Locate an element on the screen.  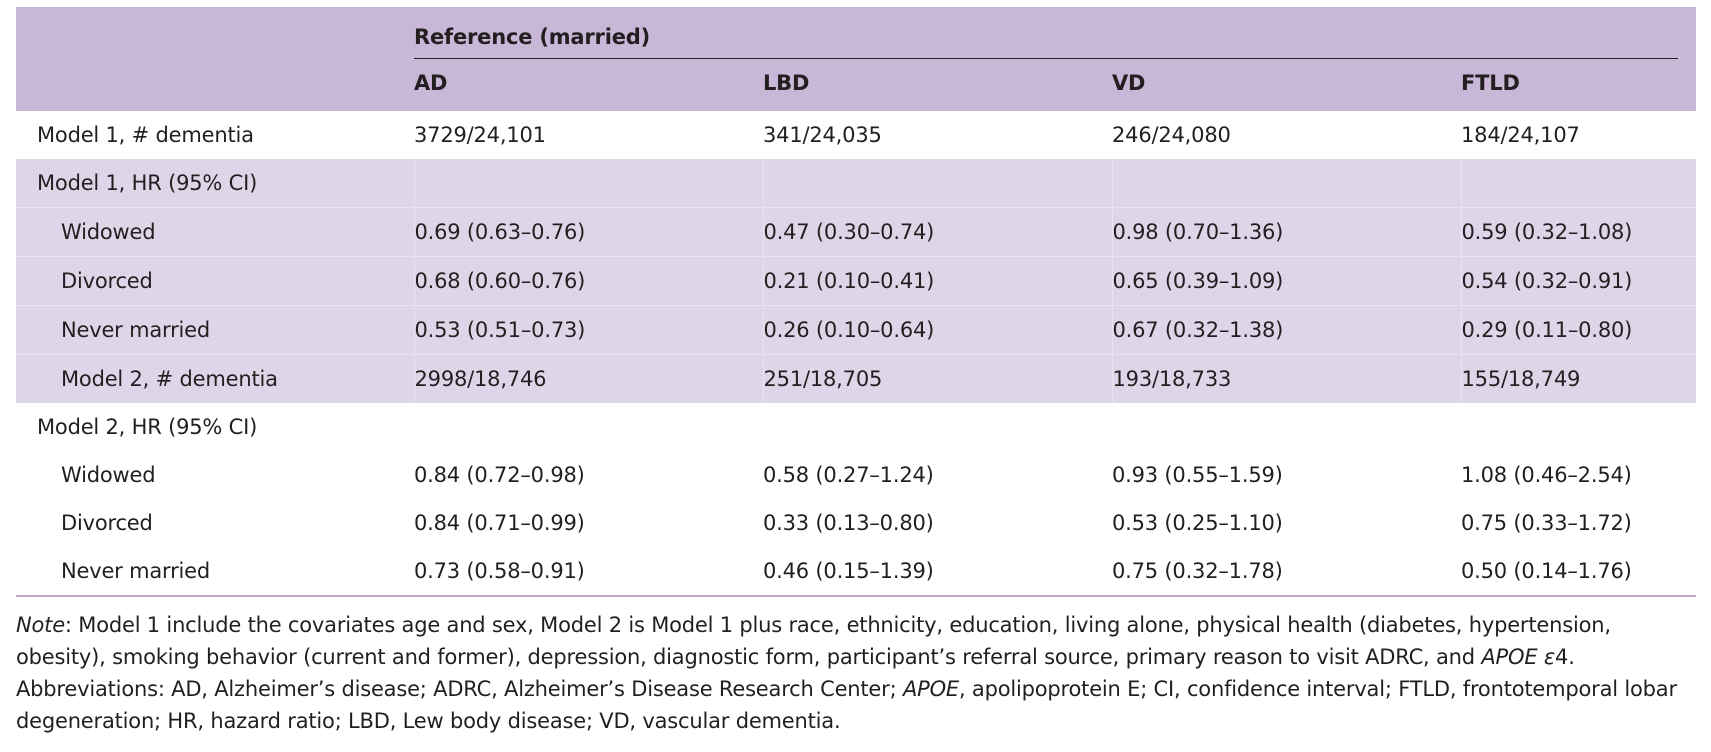
column-header-ftld: FTLD is located at coordinates (1490, 83).